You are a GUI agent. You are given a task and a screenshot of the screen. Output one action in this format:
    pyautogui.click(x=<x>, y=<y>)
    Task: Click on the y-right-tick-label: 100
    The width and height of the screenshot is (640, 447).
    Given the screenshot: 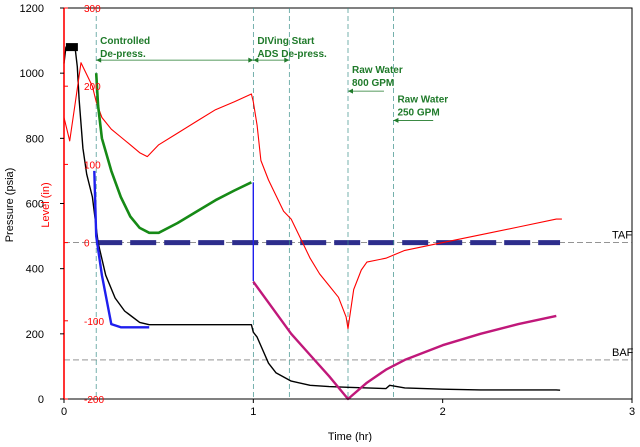 What is the action you would take?
    pyautogui.click(x=92, y=165)
    